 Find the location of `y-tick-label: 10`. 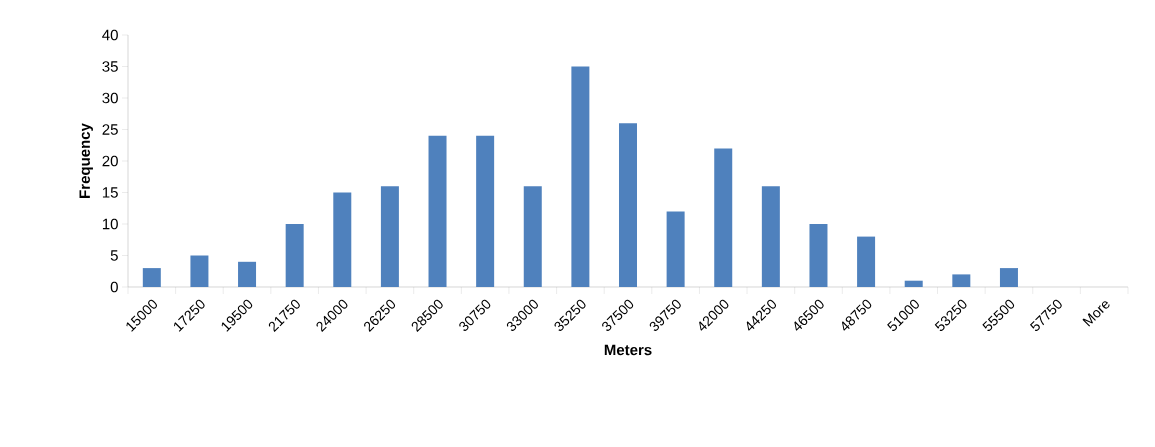

y-tick-label: 10 is located at coordinates (110, 224).